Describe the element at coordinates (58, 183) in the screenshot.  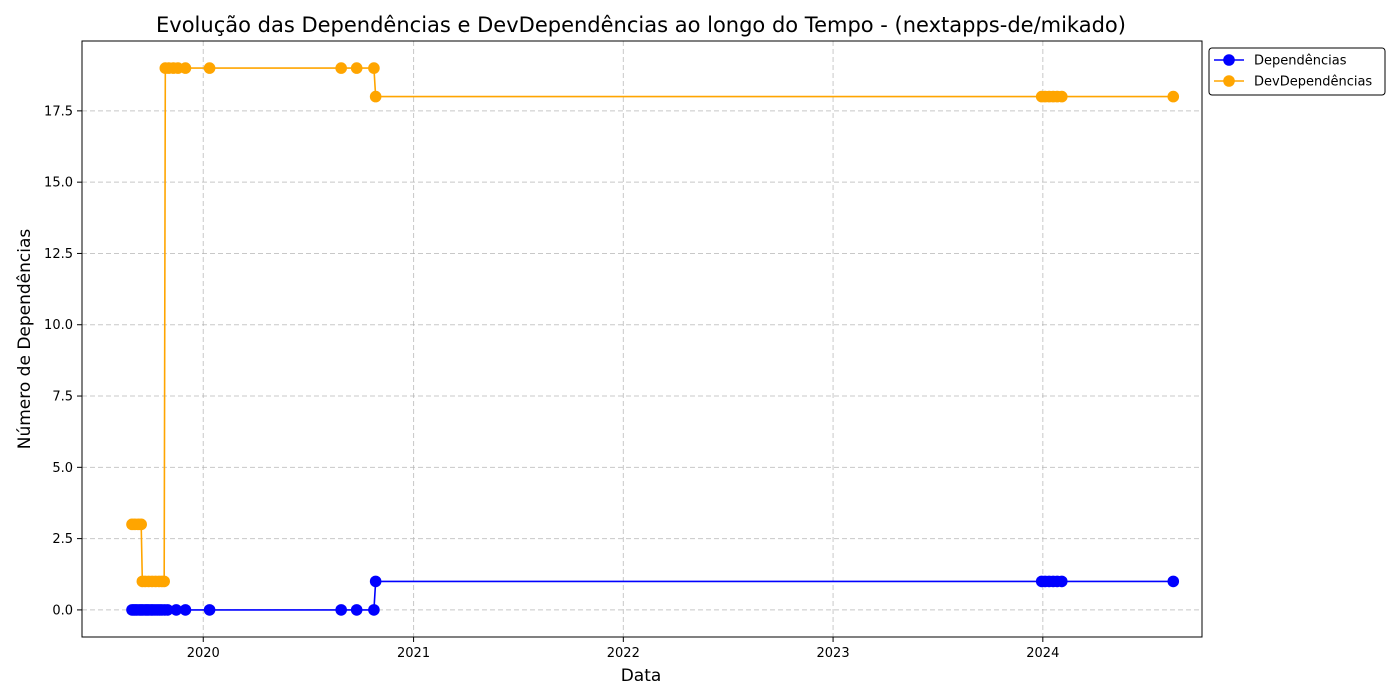
I see `y-tick-label: 15.0` at that location.